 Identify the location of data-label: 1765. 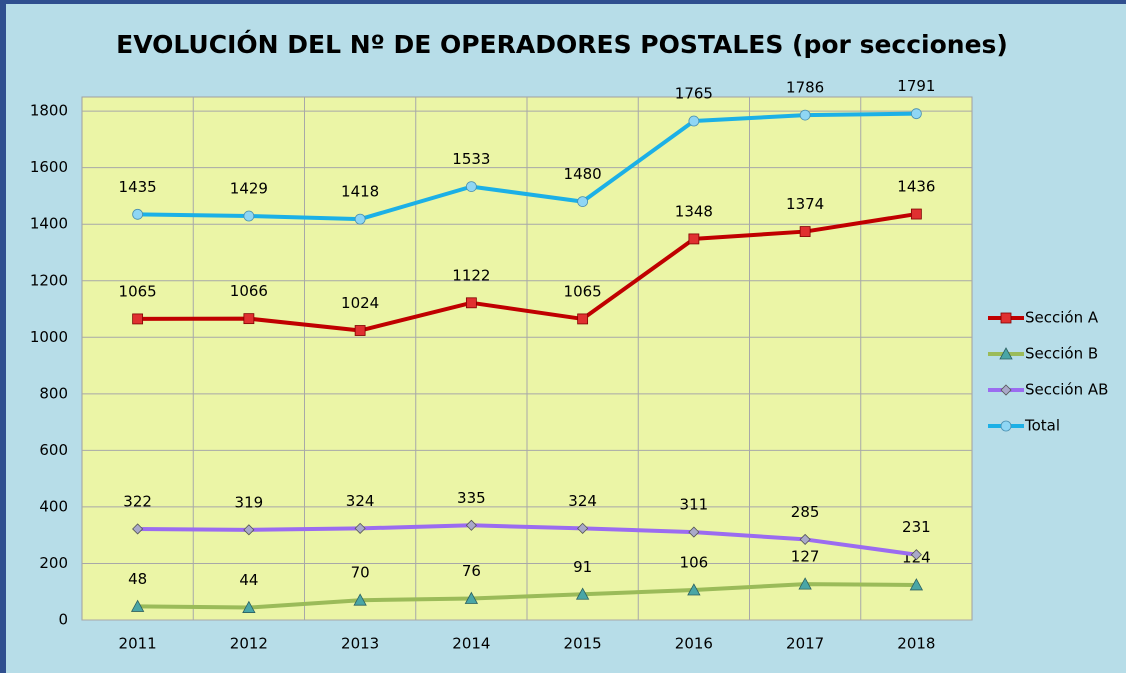
(694, 94).